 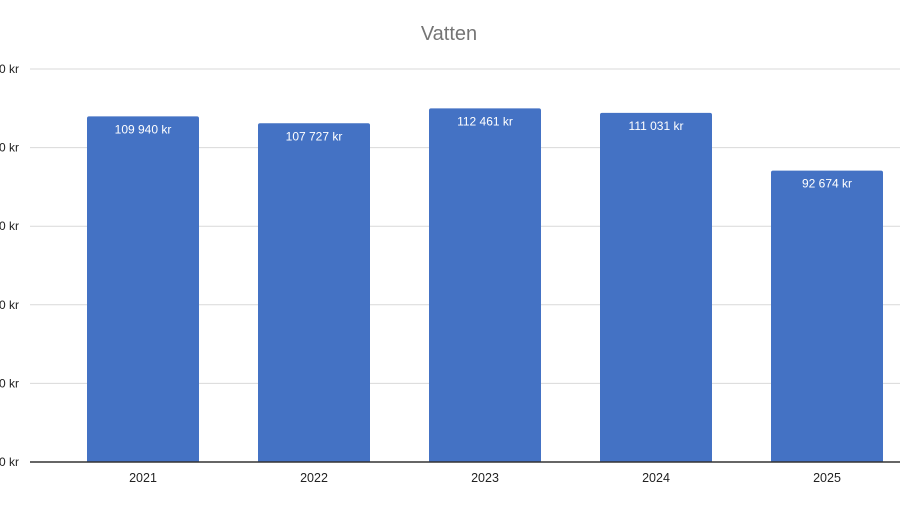 I want to click on x-tick-label: 2025, so click(x=827, y=478).